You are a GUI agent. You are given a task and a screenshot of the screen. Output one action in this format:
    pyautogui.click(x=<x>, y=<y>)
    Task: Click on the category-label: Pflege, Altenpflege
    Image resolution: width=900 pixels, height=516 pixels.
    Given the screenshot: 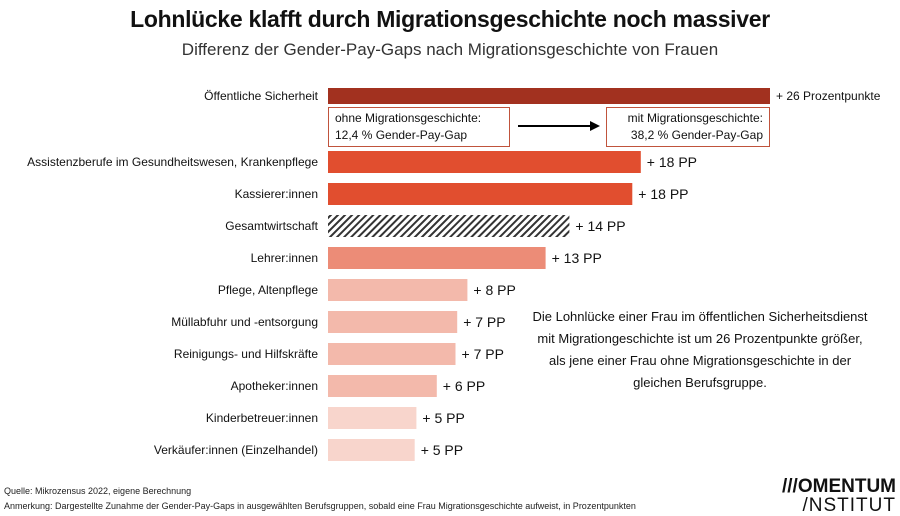 What is the action you would take?
    pyautogui.click(x=268, y=290)
    